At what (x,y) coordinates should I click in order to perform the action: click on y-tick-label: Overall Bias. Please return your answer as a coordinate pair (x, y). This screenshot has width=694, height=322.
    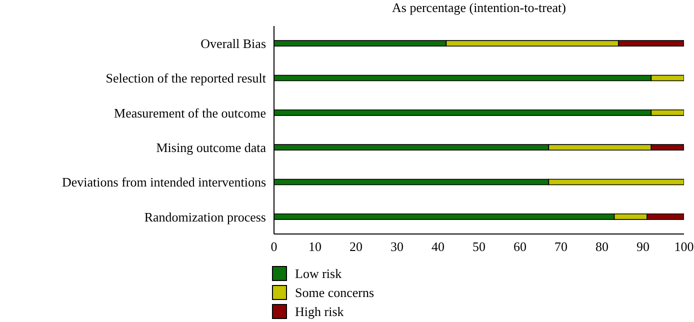
    Looking at the image, I should click on (233, 43).